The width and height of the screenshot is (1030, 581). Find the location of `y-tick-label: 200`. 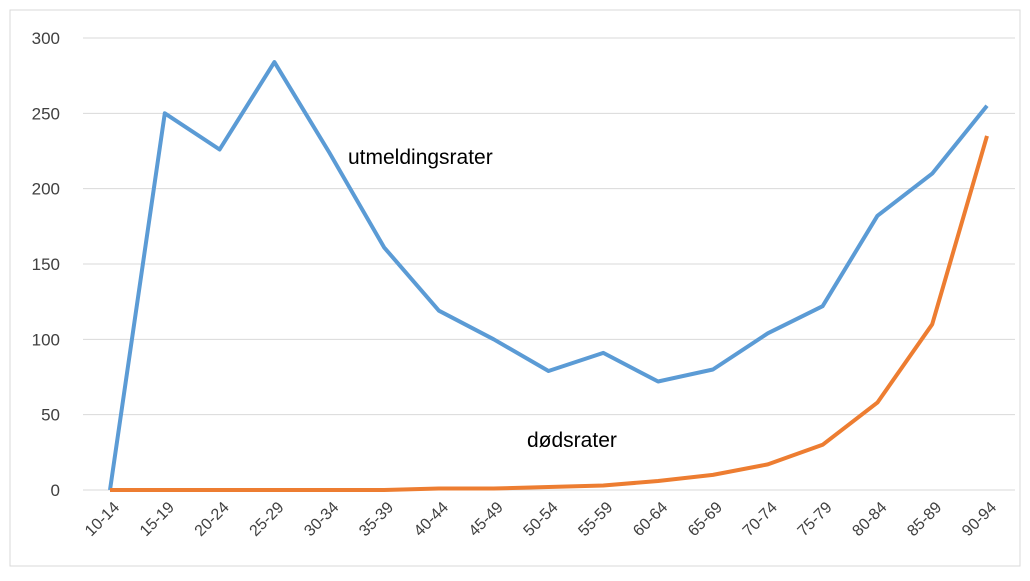

y-tick-label: 200 is located at coordinates (46, 189).